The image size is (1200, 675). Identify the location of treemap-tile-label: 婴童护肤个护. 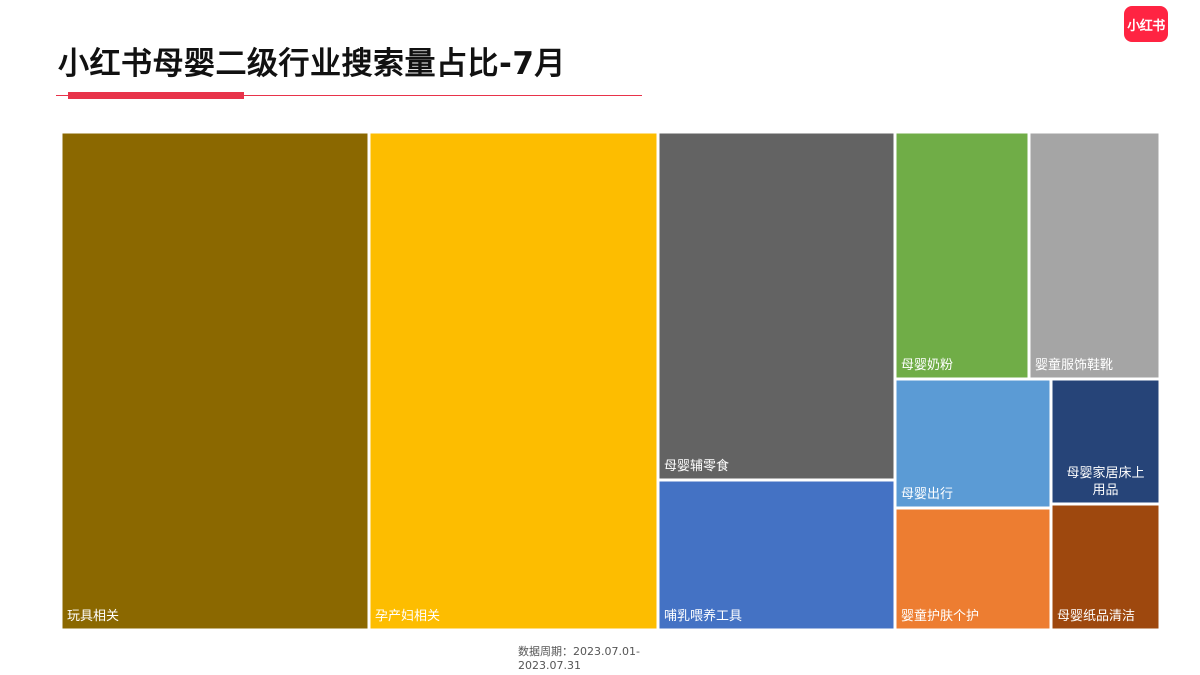
(940, 616).